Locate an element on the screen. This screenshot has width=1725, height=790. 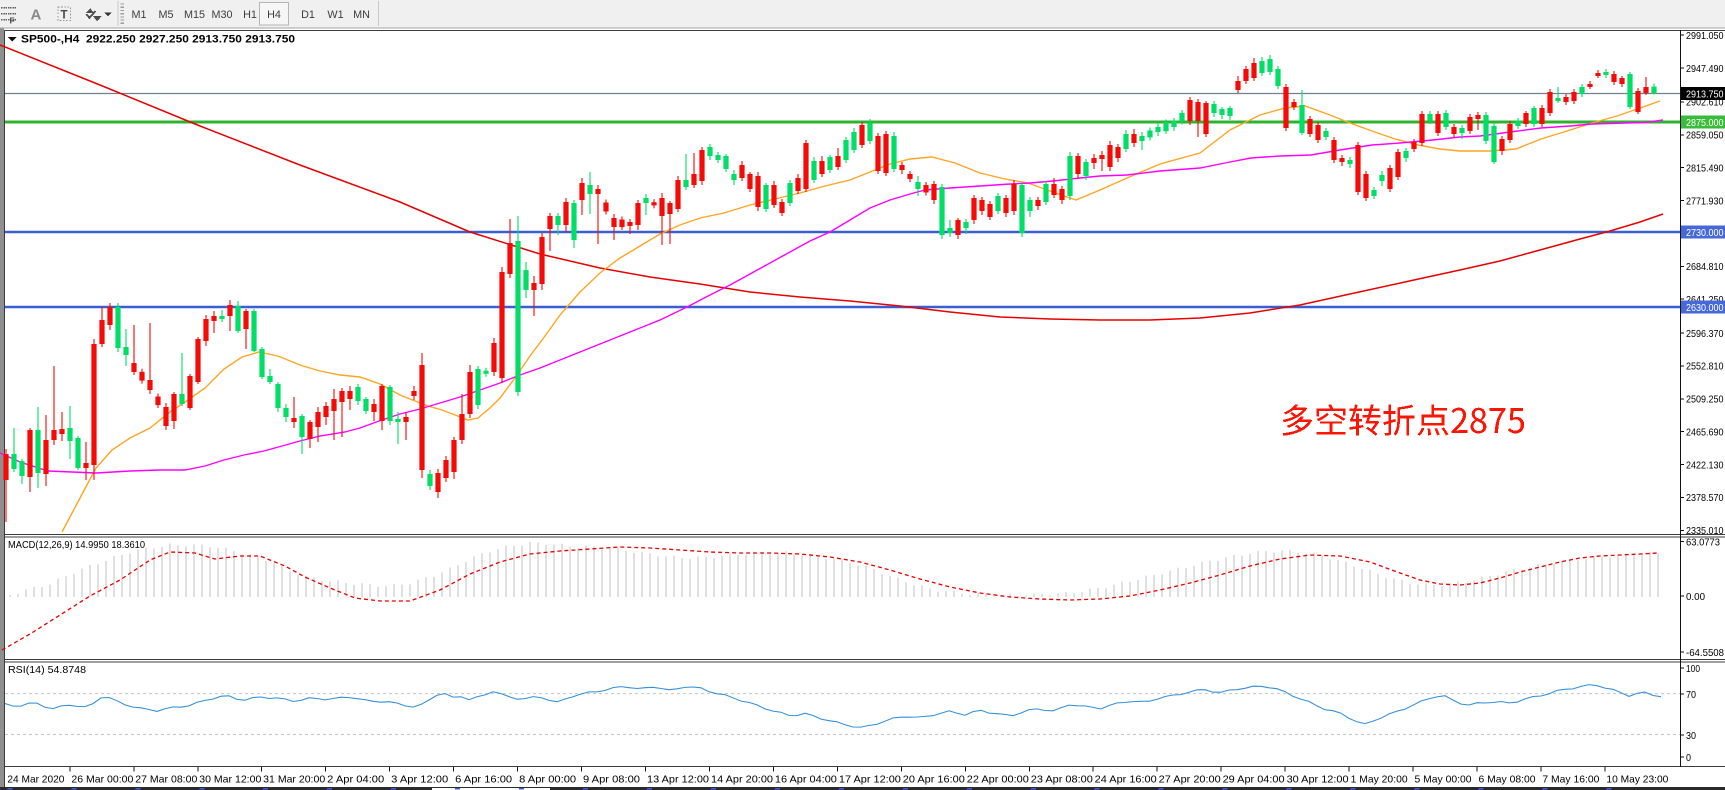
svg-text: 2509.250 is located at coordinates (1705, 400).